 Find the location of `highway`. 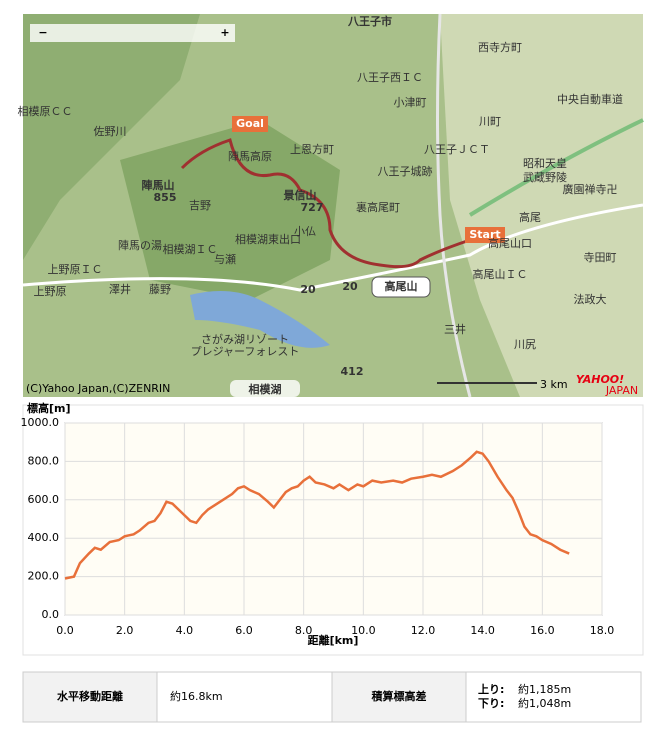

highway is located at coordinates (556, 167).